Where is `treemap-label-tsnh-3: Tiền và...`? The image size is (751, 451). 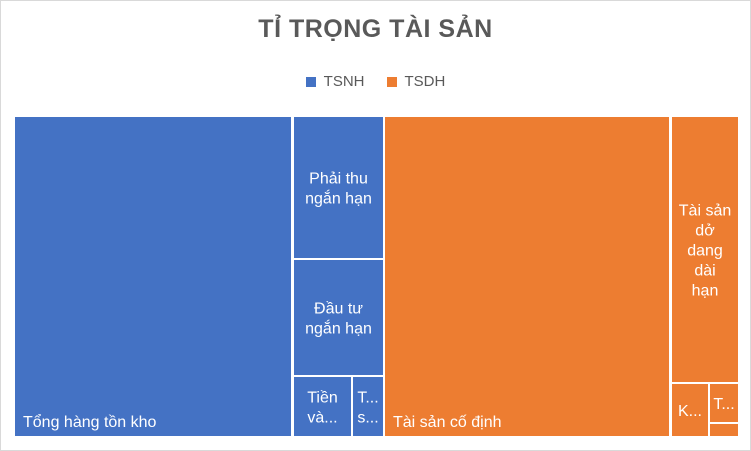 treemap-label-tsnh-3: Tiền và... is located at coordinates (322, 408).